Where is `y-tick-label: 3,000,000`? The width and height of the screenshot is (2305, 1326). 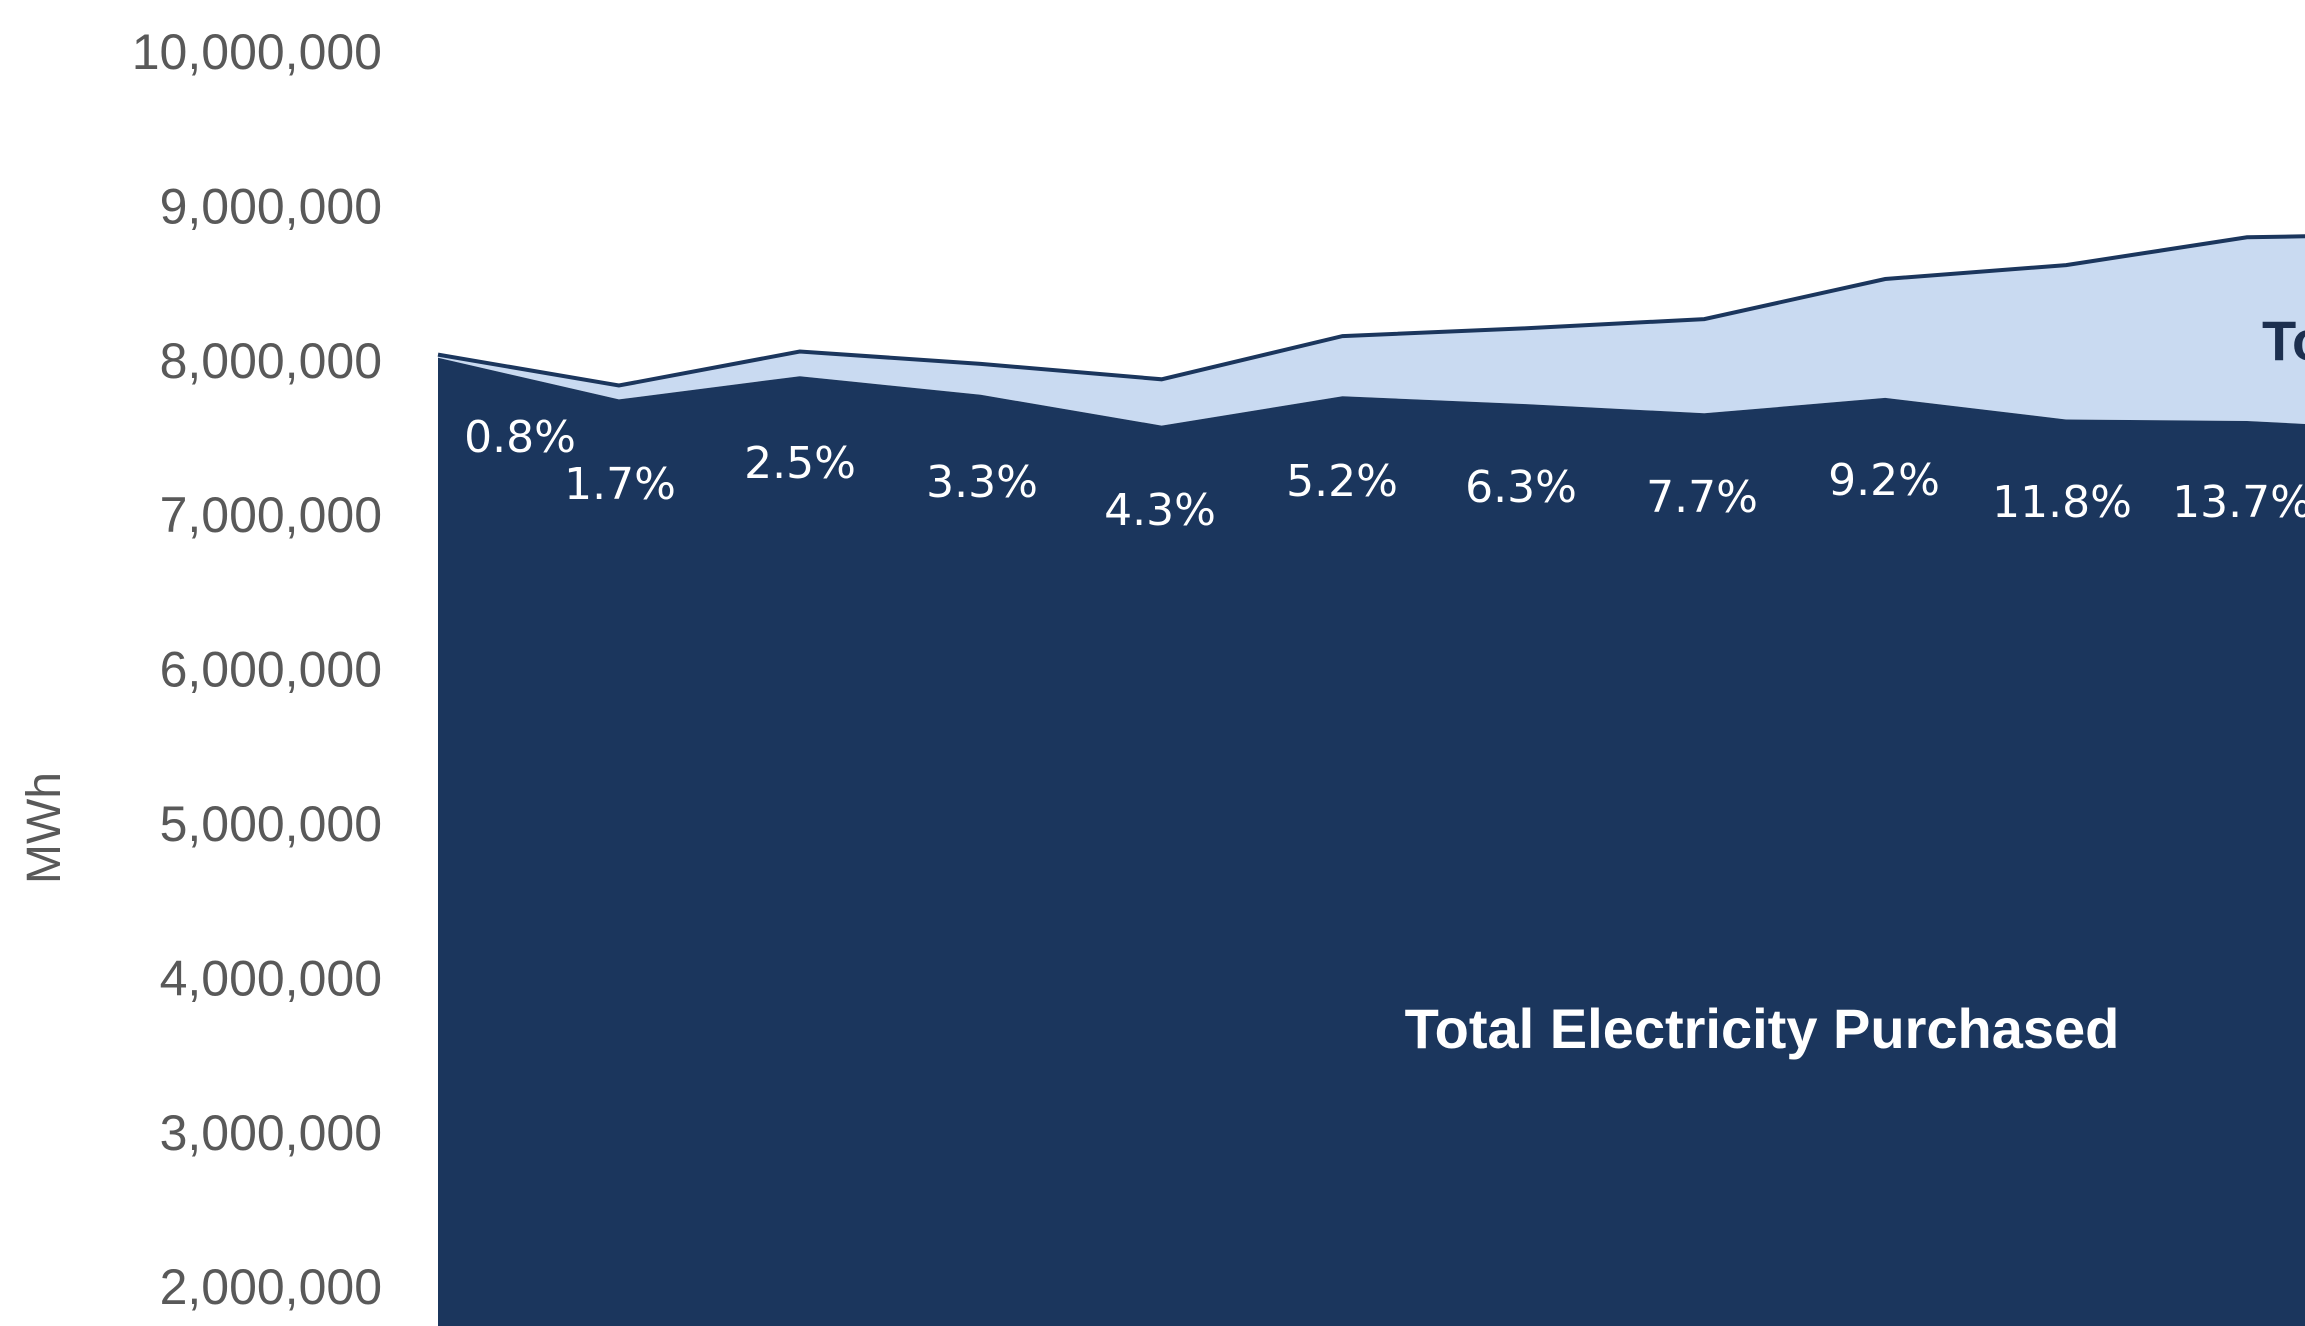 y-tick-label: 3,000,000 is located at coordinates (271, 1133).